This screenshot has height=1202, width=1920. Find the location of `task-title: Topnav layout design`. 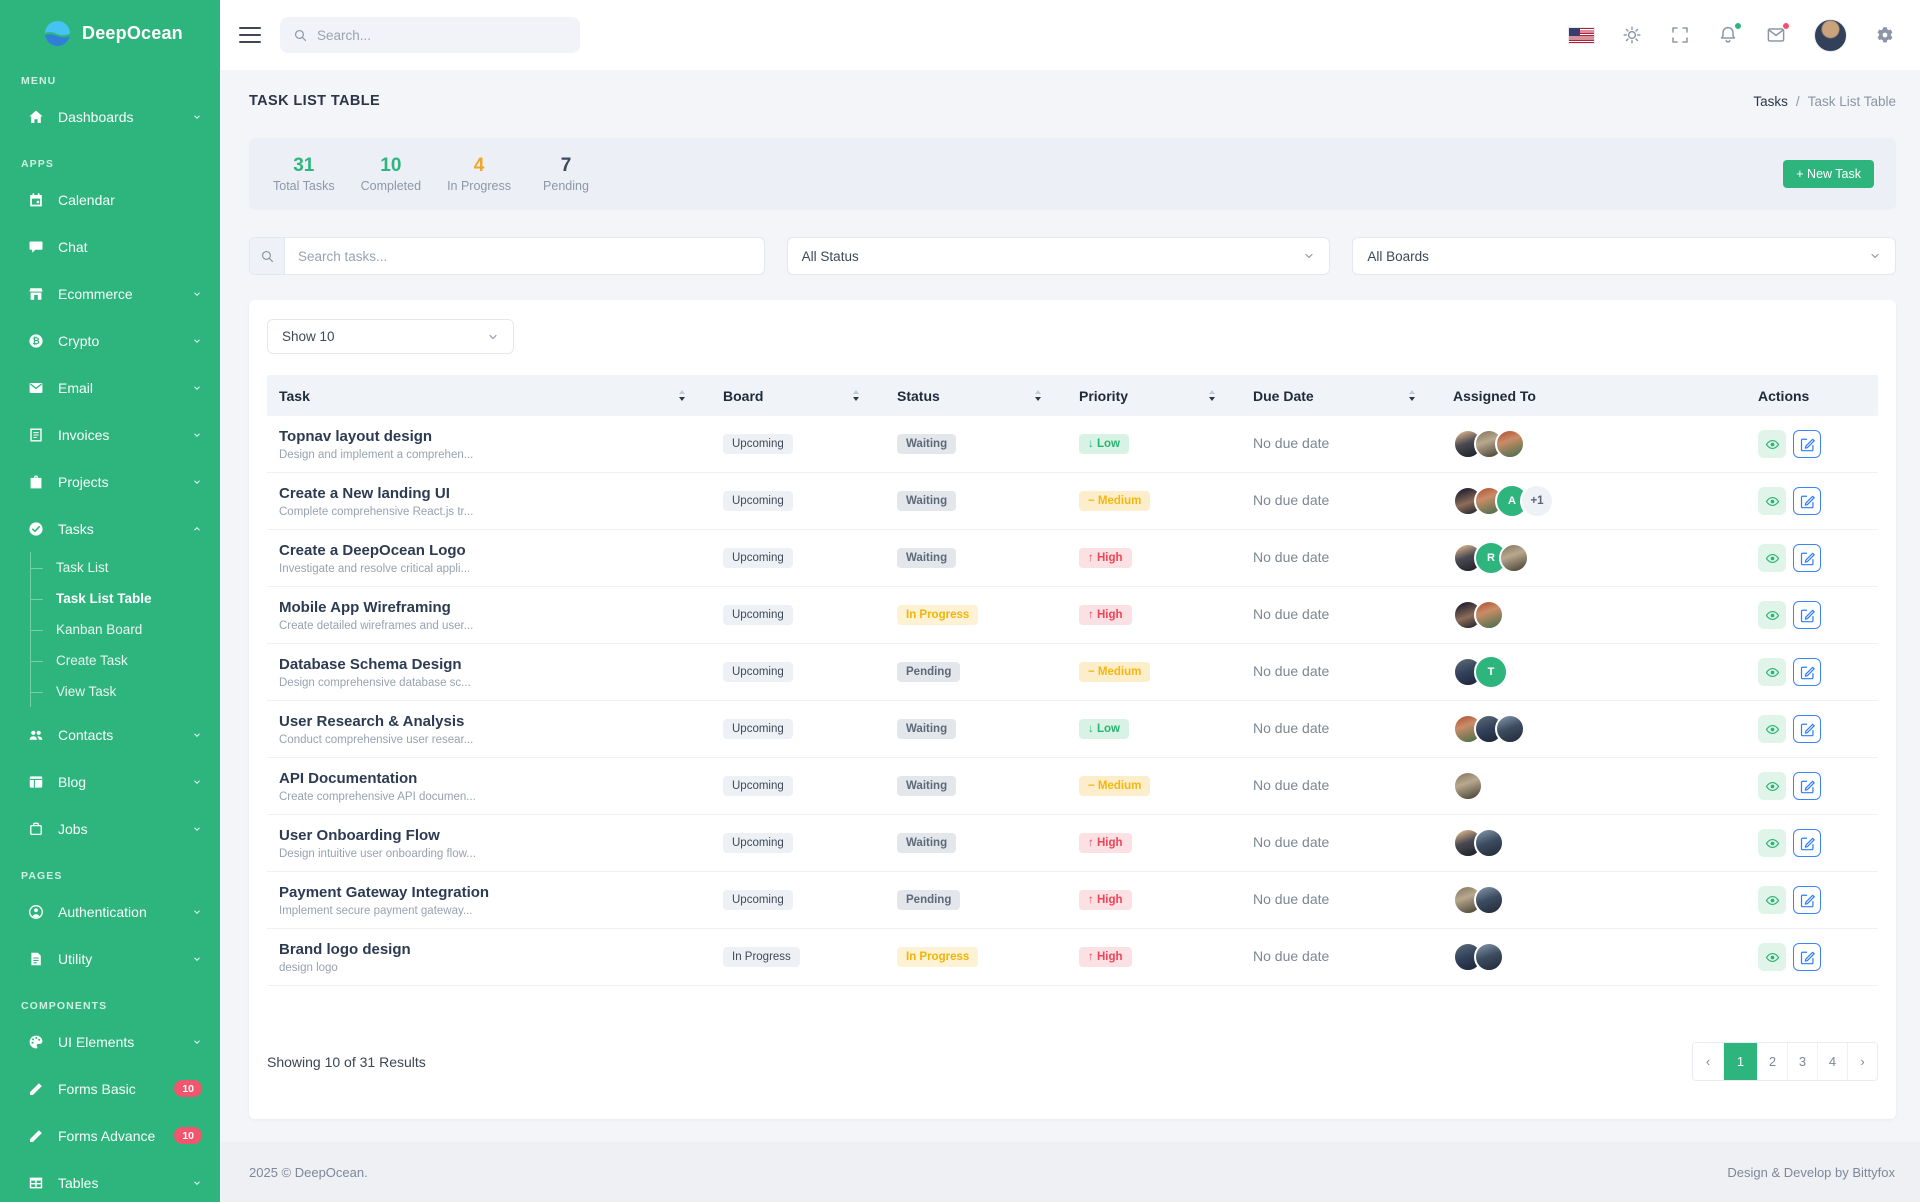

task-title: Topnav layout design is located at coordinates (356, 436).